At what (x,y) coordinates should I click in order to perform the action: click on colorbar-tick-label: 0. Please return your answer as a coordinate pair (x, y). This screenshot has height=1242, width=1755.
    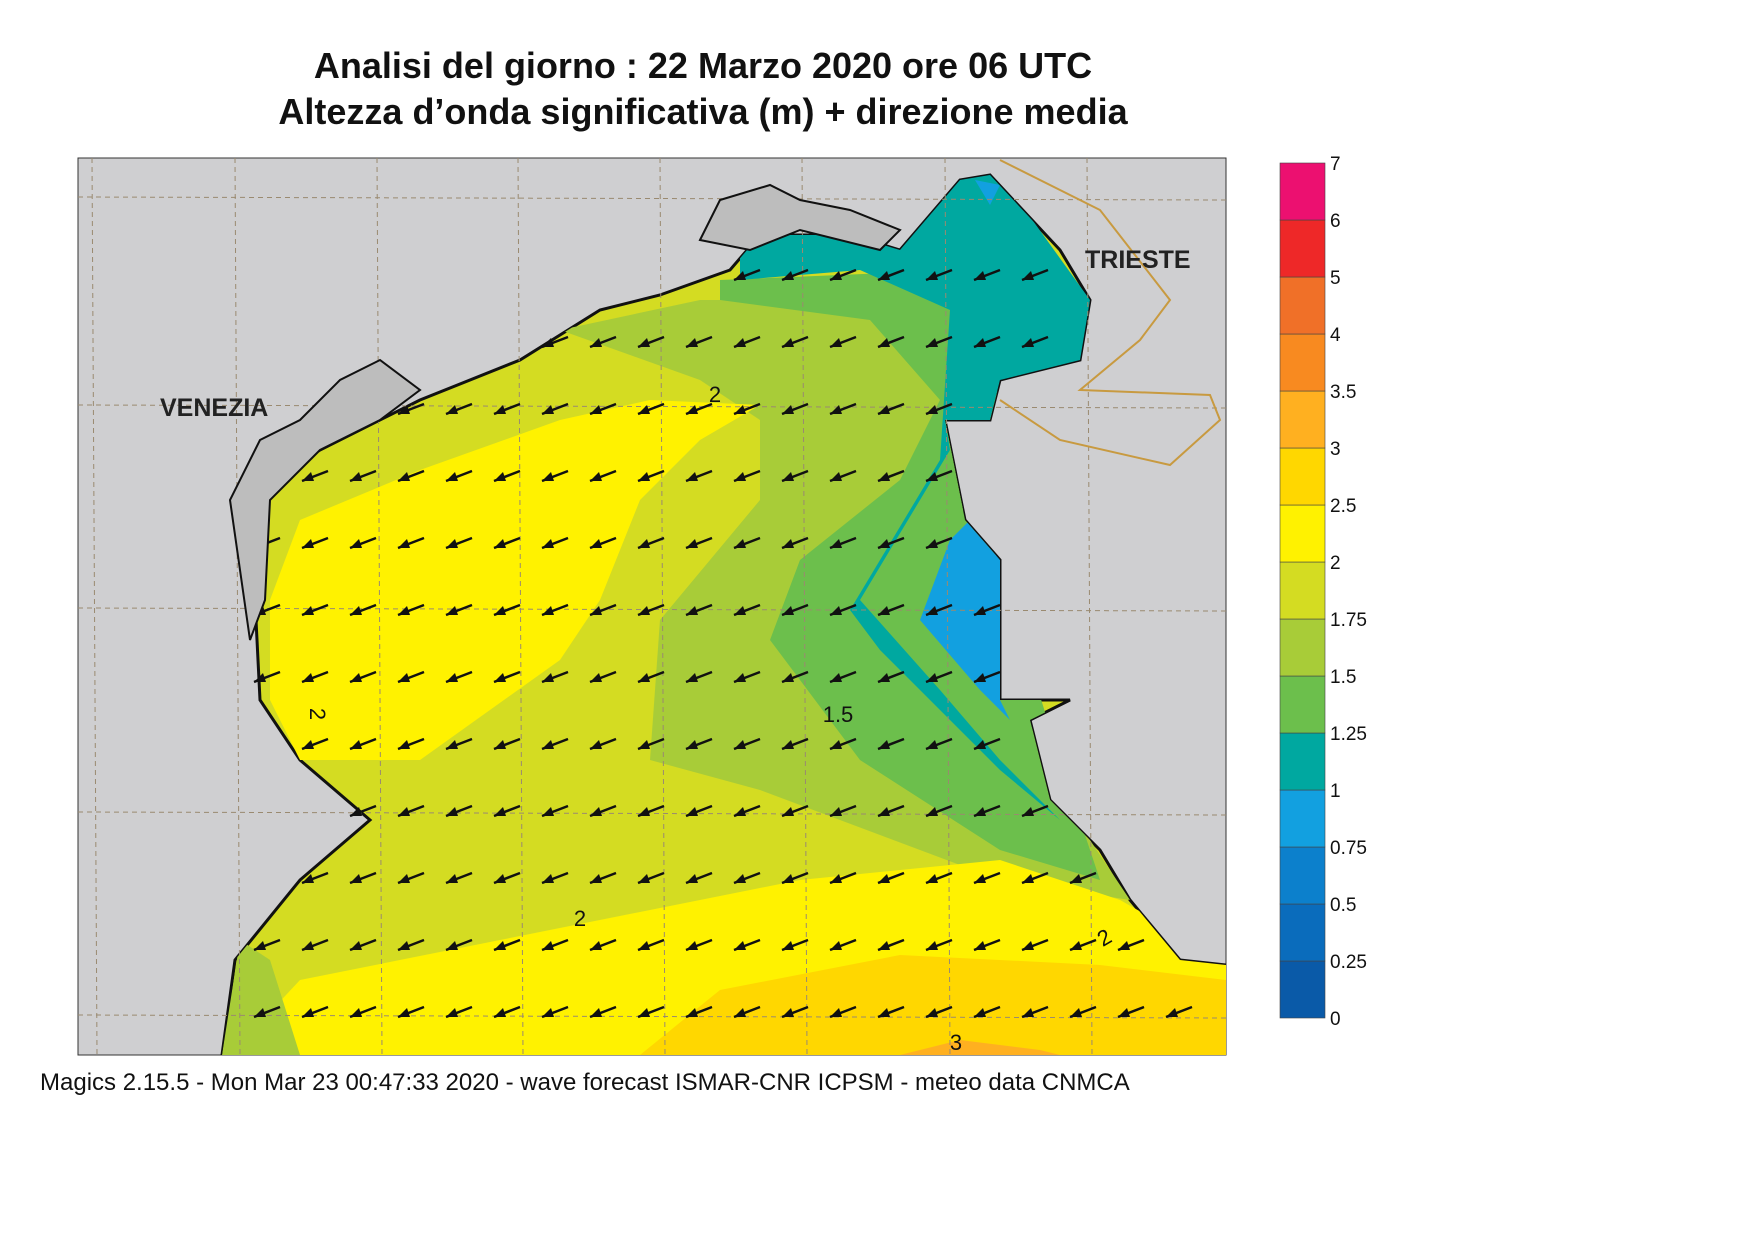
    Looking at the image, I should click on (1335, 1019).